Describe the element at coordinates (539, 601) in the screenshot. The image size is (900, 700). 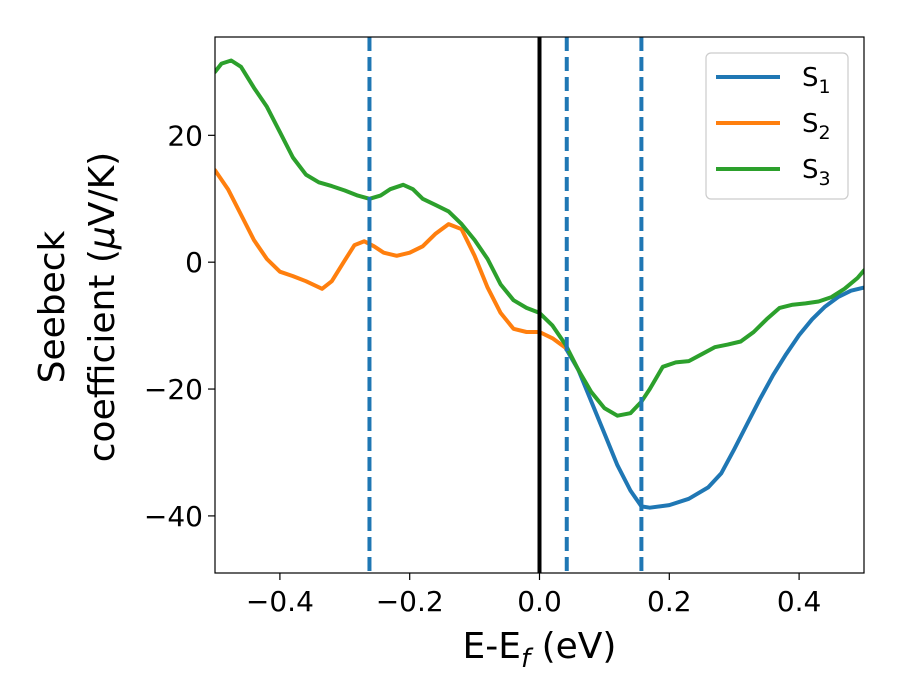
I see `x-tick-label: 0.0` at that location.